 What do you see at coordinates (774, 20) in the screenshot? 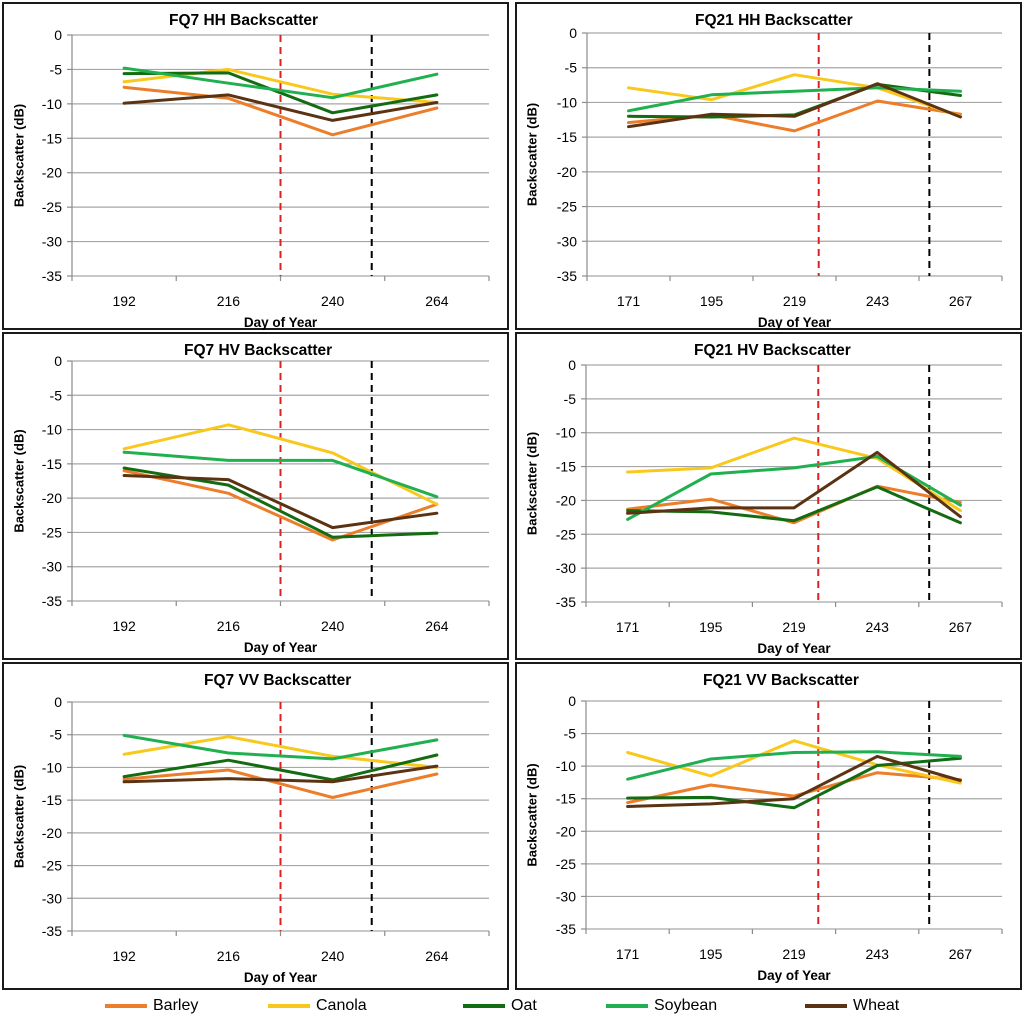
I see `chart-title: FQ21 HH Backscatter` at bounding box center [774, 20].